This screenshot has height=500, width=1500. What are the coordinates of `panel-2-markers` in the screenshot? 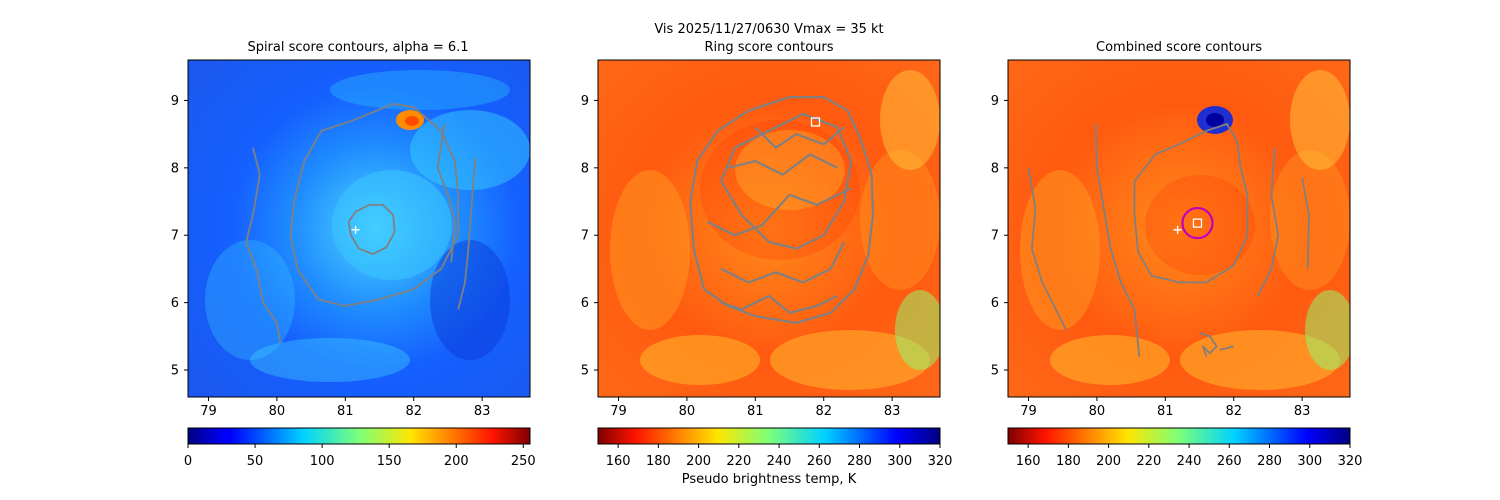 It's located at (815, 122).